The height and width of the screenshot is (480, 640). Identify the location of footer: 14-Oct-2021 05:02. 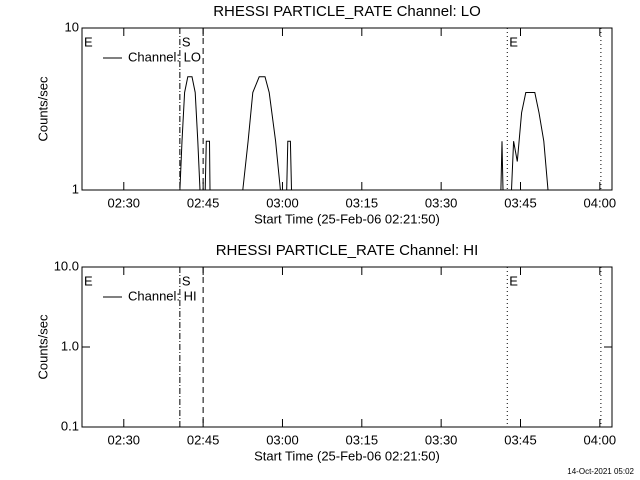
(600, 471).